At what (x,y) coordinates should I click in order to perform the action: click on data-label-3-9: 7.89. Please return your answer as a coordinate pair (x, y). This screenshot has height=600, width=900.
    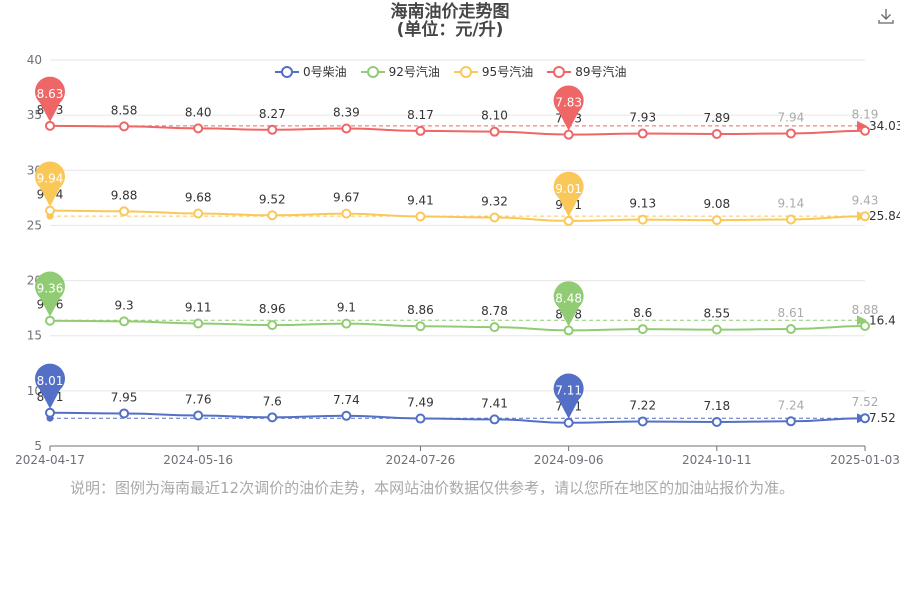
    Looking at the image, I should click on (716, 118).